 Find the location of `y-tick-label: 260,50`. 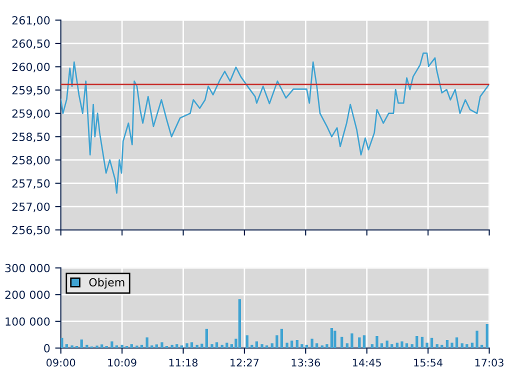

y-tick-label: 260,50 is located at coordinates (31, 44).